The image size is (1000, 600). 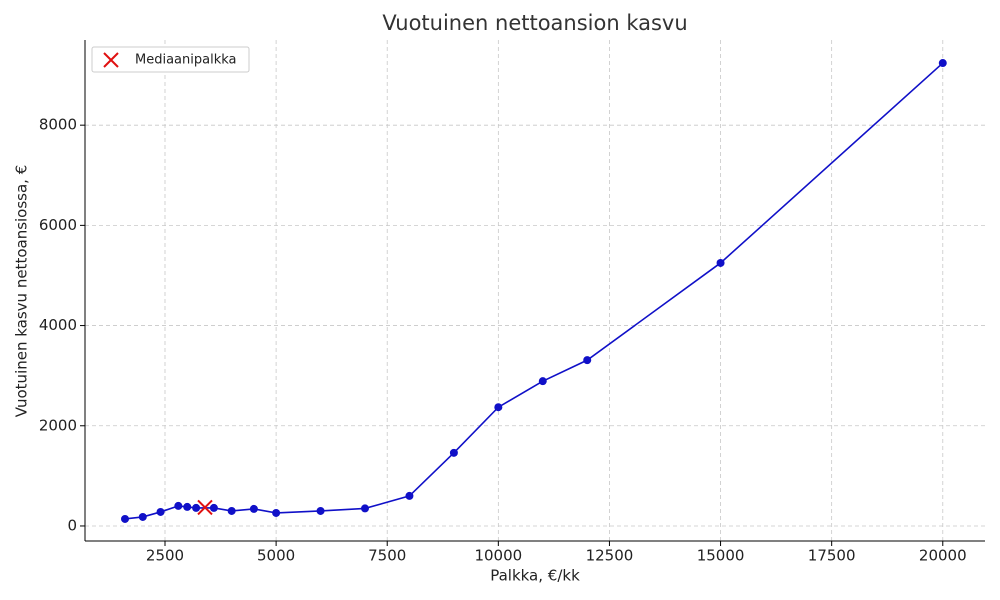 I want to click on legend-marker, so click(x=111, y=60).